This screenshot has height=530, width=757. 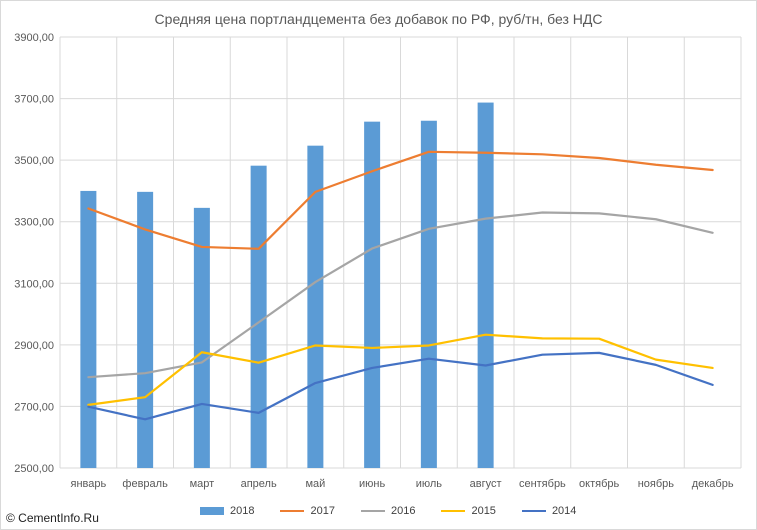 What do you see at coordinates (468, 511) in the screenshot?
I see `legend-item-2015: 2015` at bounding box center [468, 511].